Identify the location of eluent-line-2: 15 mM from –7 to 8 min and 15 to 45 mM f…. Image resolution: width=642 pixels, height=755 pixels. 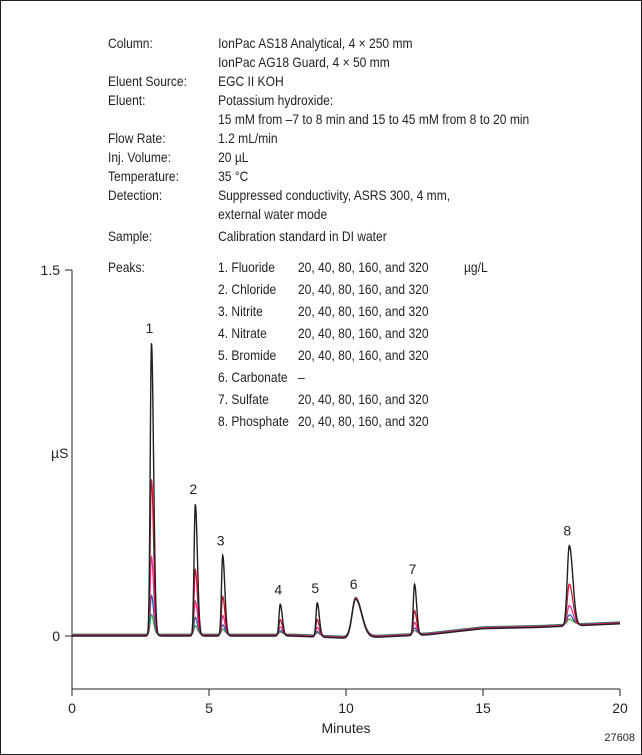
(374, 119).